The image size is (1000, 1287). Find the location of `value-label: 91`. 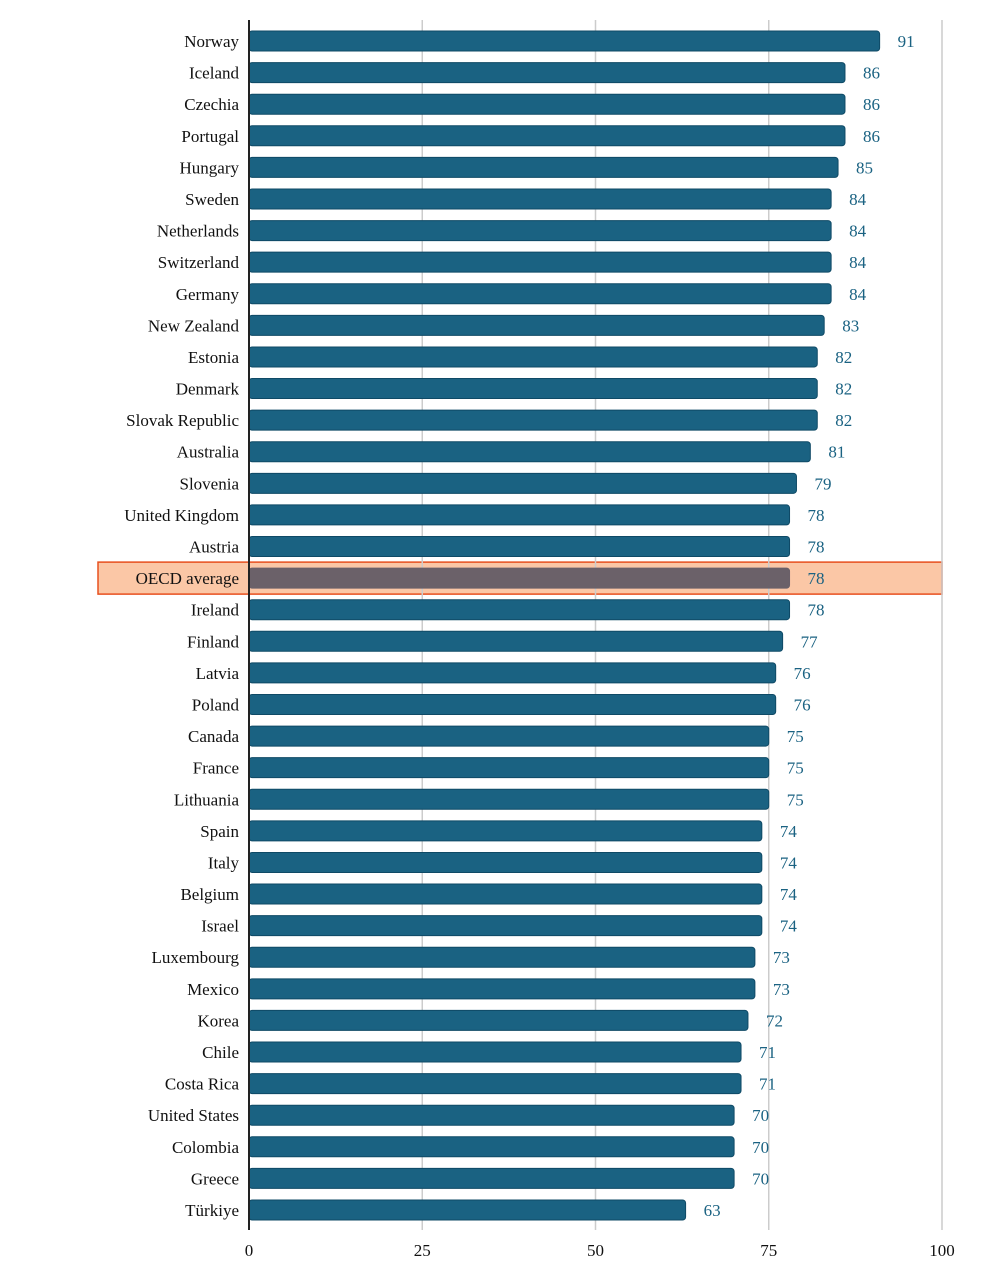

value-label: 91 is located at coordinates (906, 41).